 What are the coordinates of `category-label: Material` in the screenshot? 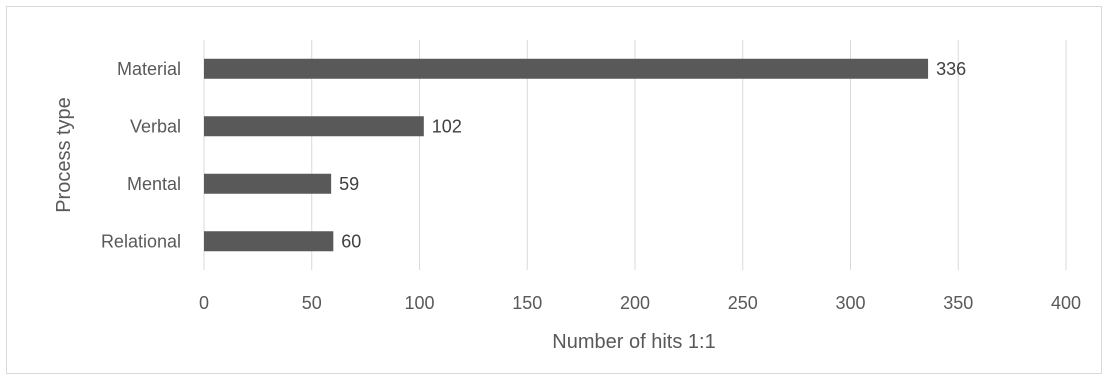 It's located at (149, 69).